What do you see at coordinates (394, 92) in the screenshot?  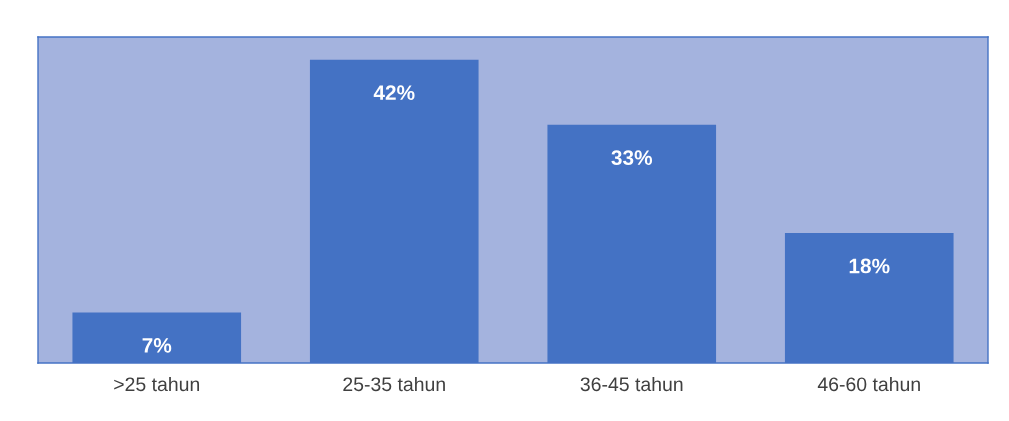 I see `data-label: 42%` at bounding box center [394, 92].